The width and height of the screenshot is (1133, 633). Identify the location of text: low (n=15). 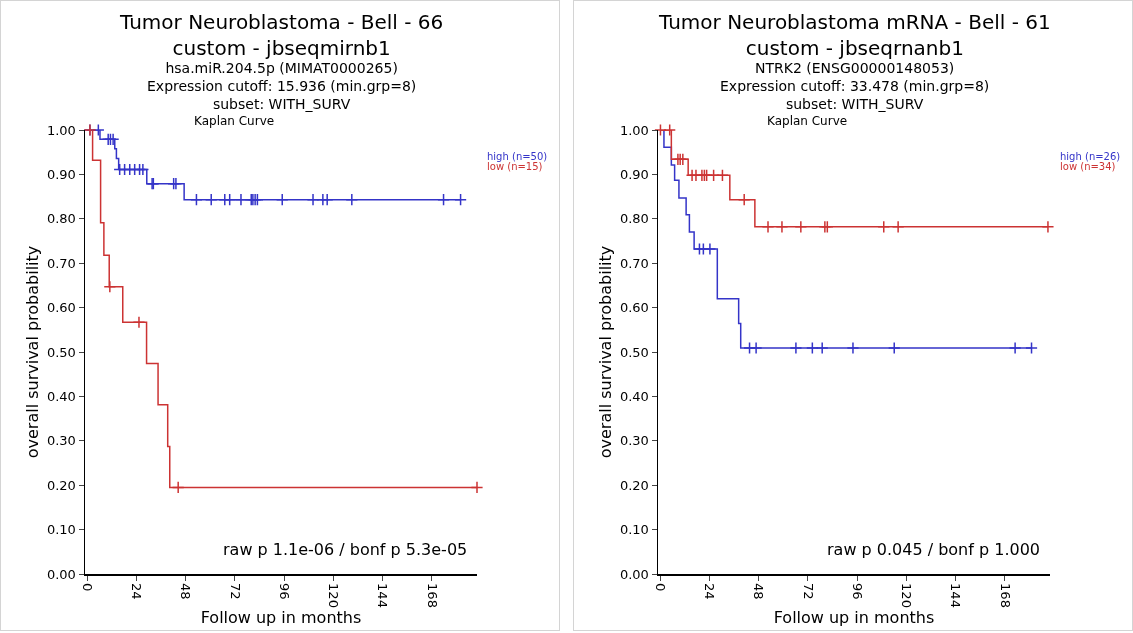
(515, 166).